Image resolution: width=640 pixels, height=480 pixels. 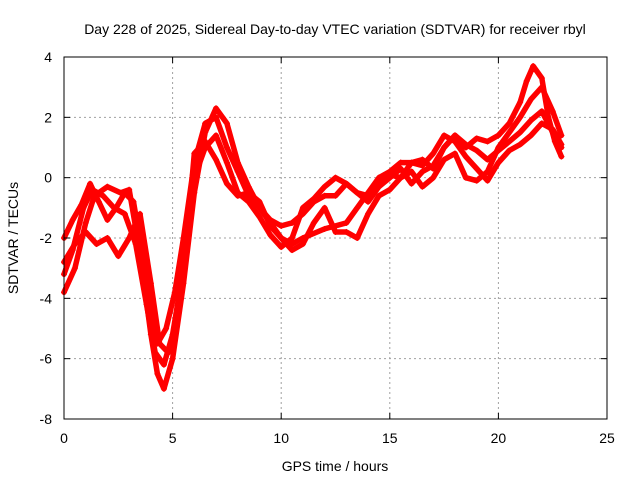 What do you see at coordinates (337, 438) in the screenshot?
I see `x-tick-labels: 0 5 10 15 20 25` at bounding box center [337, 438].